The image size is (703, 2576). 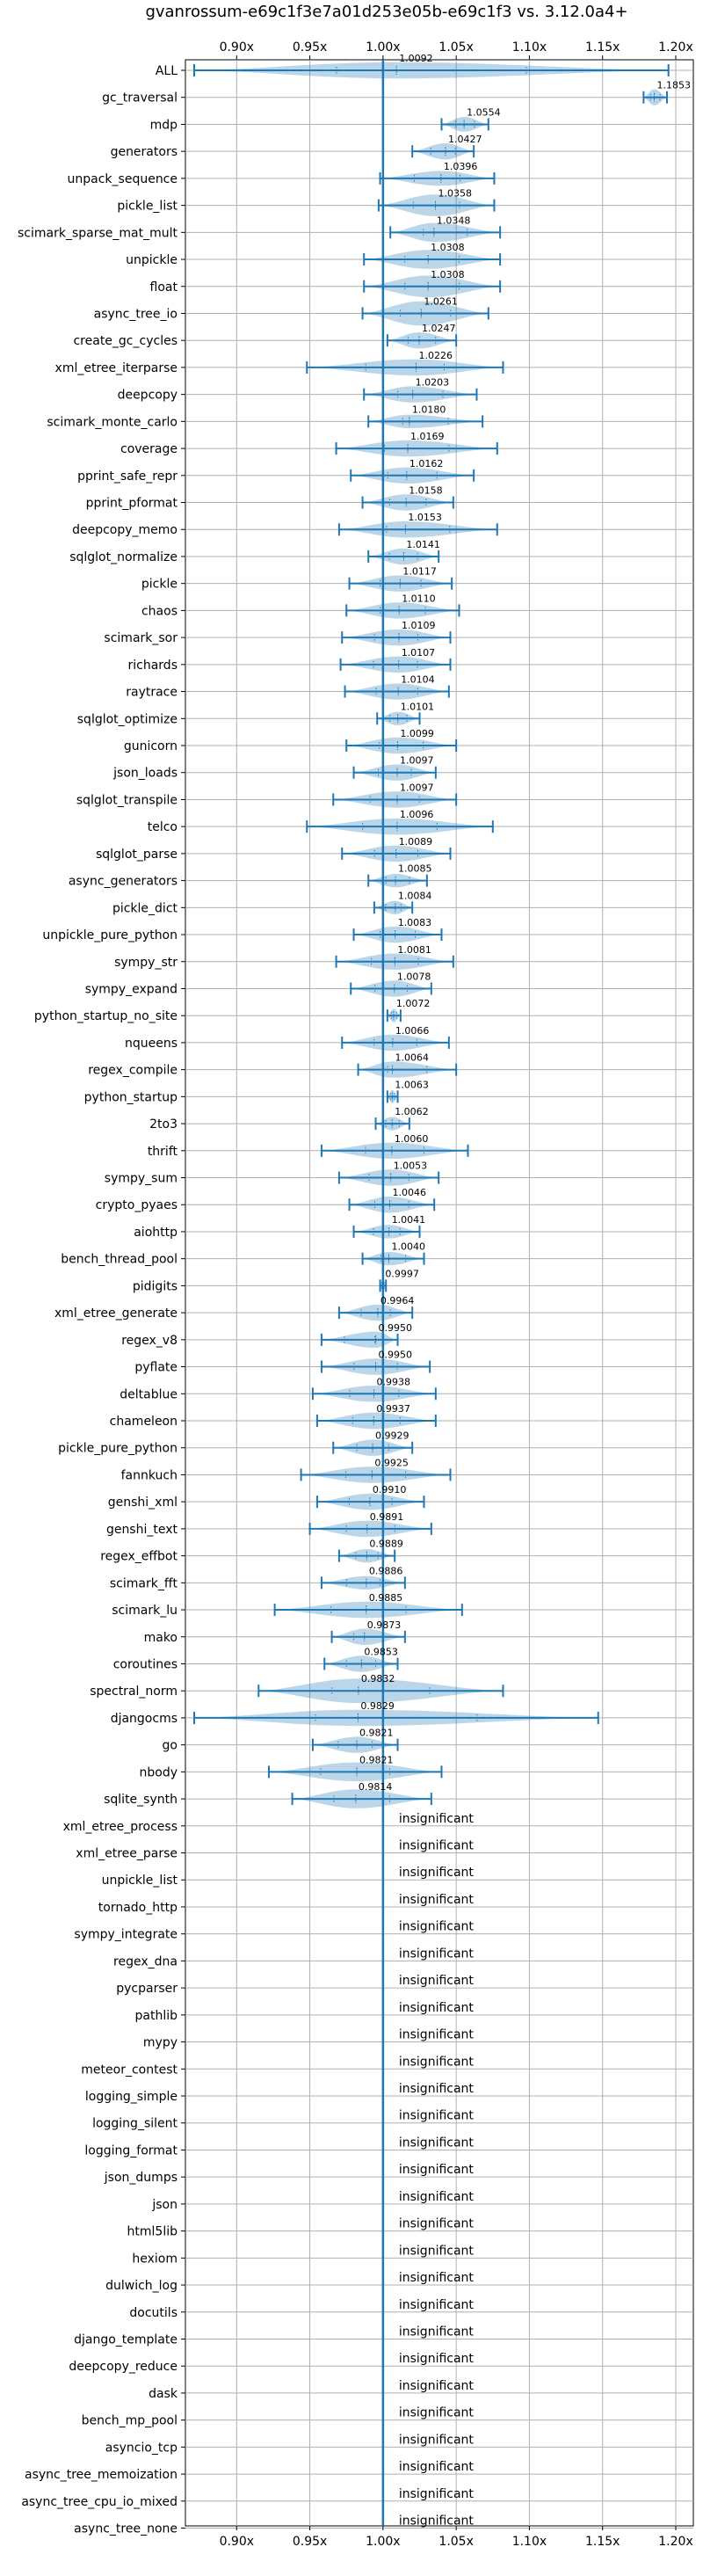 What do you see at coordinates (144, 1583) in the screenshot?
I see `benchmark-name: scimark_fft` at bounding box center [144, 1583].